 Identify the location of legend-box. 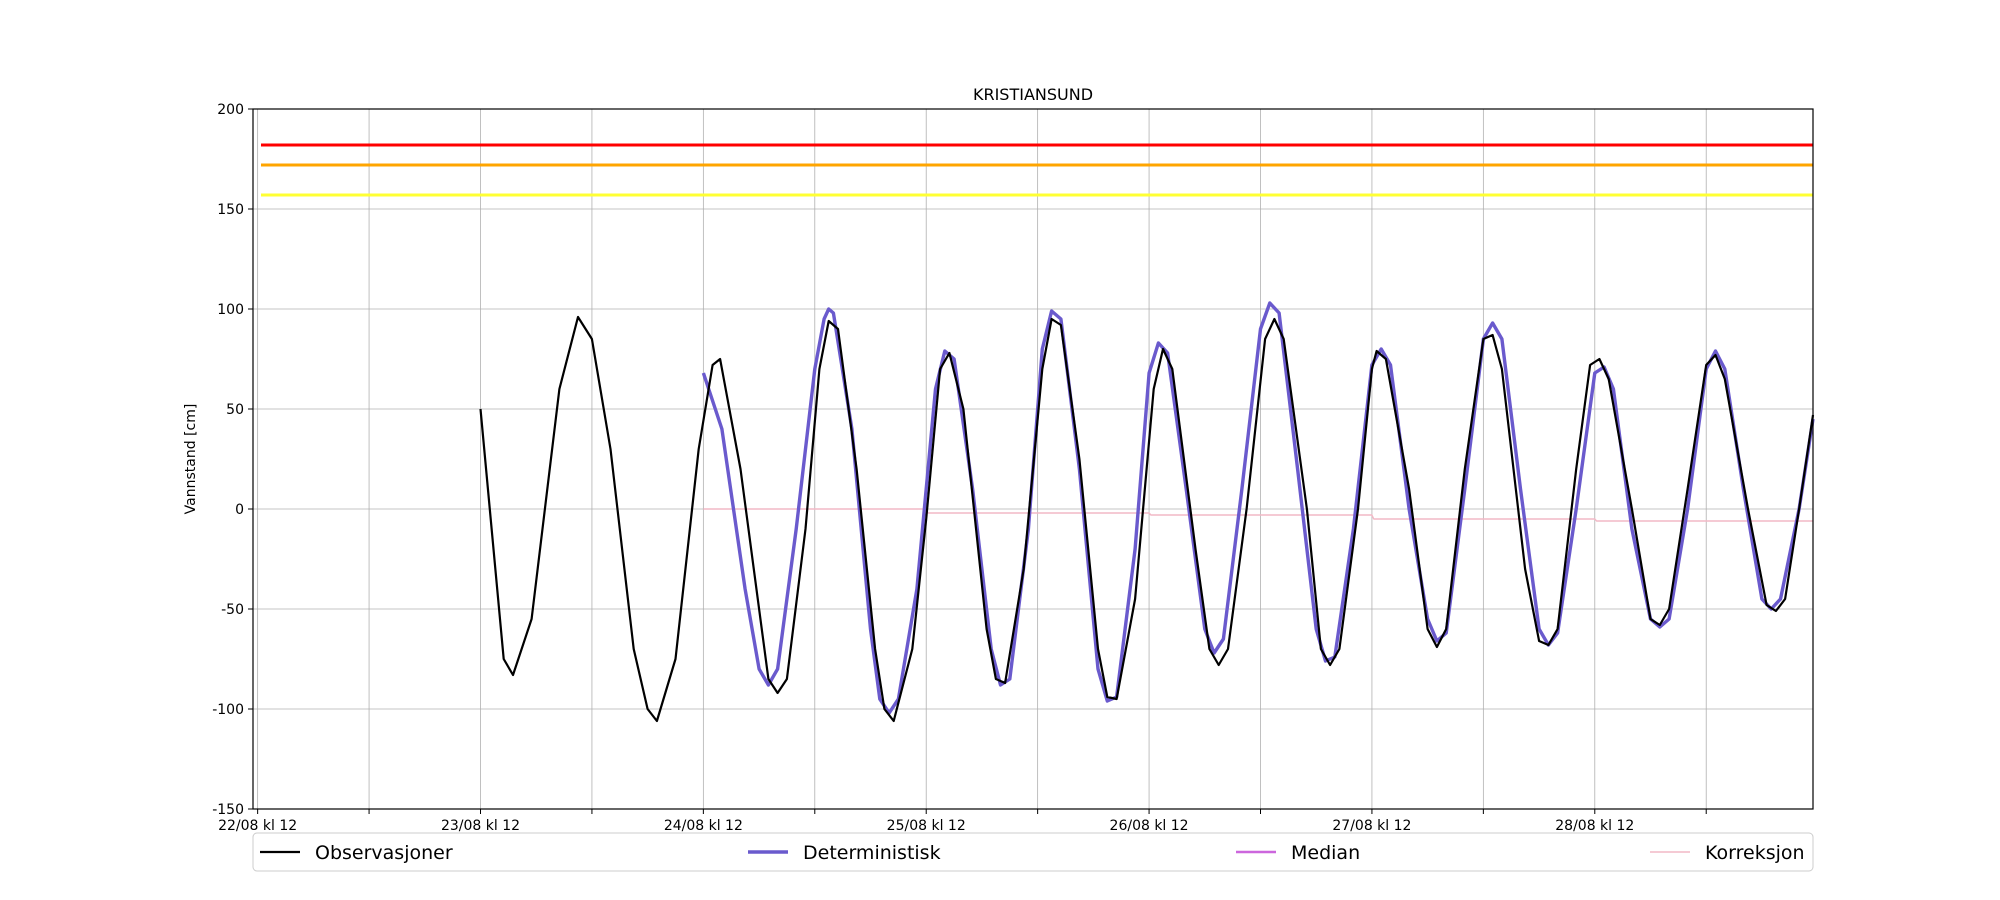
(1033, 852).